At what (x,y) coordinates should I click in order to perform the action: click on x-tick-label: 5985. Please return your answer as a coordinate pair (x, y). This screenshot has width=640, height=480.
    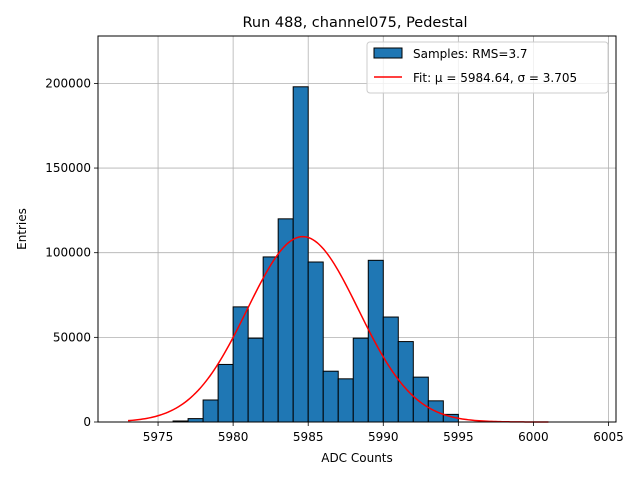
    Looking at the image, I should click on (308, 437).